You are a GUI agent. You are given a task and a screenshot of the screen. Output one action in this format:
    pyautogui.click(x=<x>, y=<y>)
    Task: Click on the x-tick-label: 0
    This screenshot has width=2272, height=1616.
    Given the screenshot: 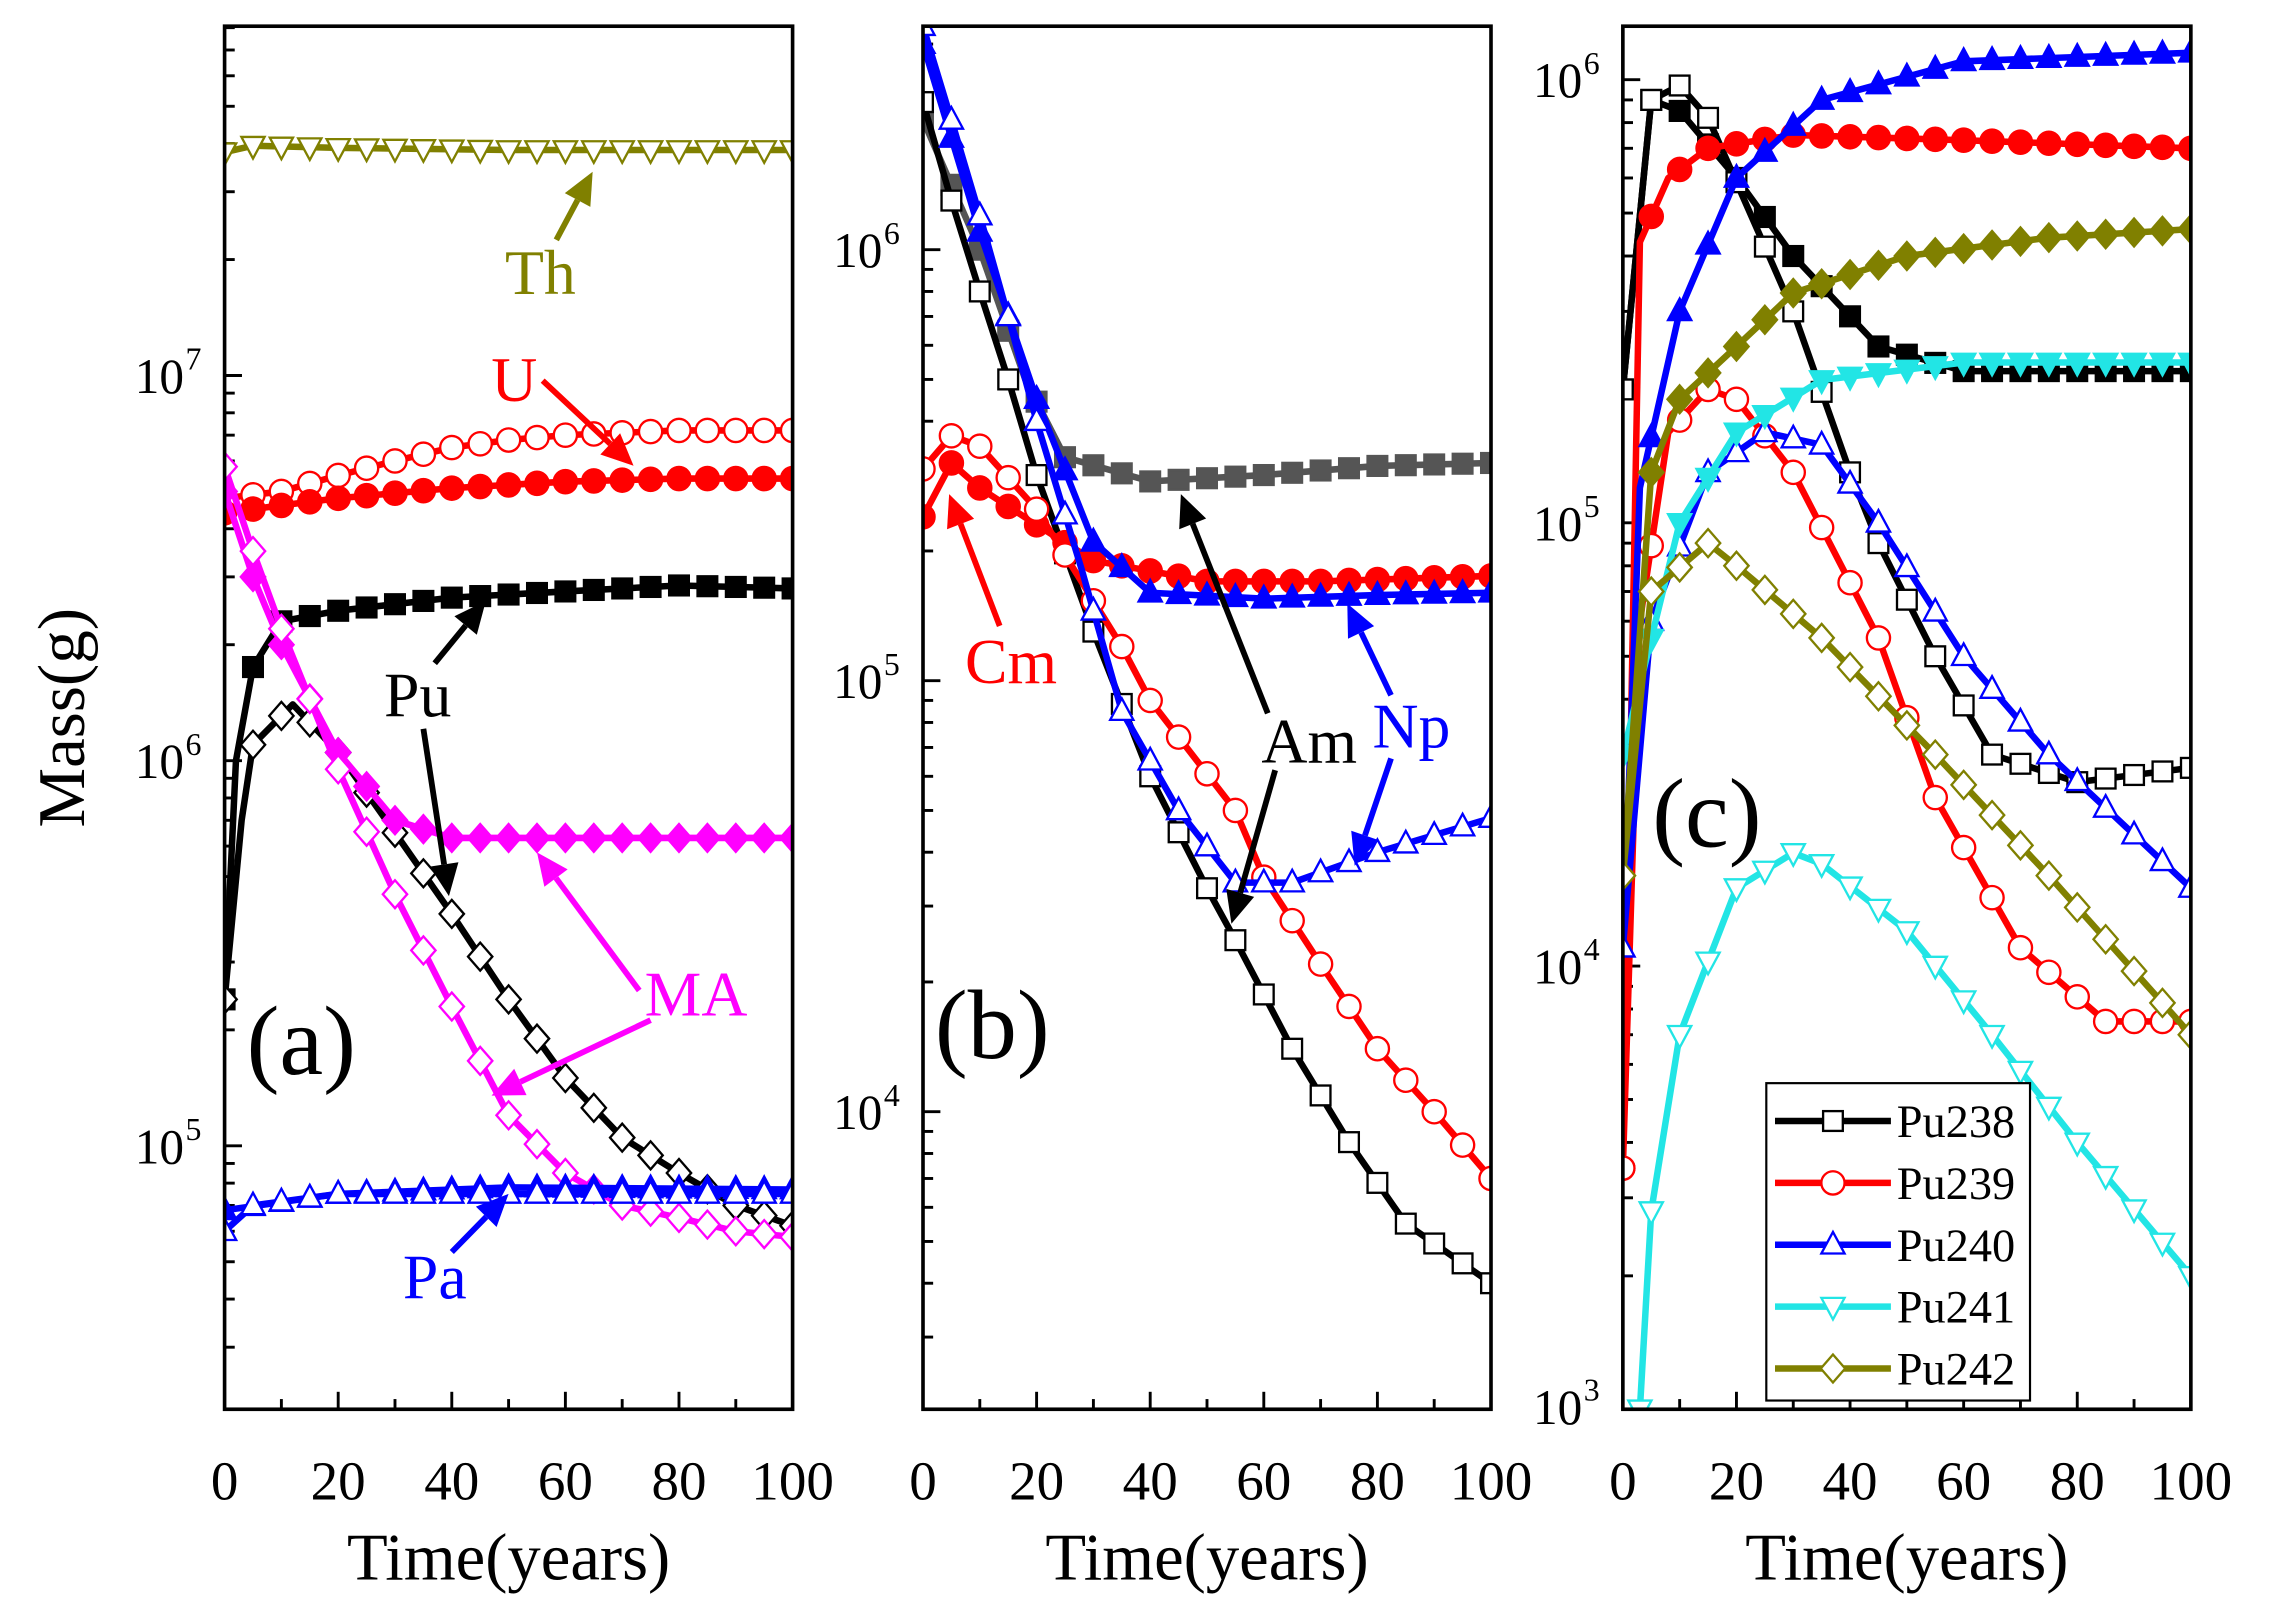 What is the action you would take?
    pyautogui.click(x=225, y=1480)
    